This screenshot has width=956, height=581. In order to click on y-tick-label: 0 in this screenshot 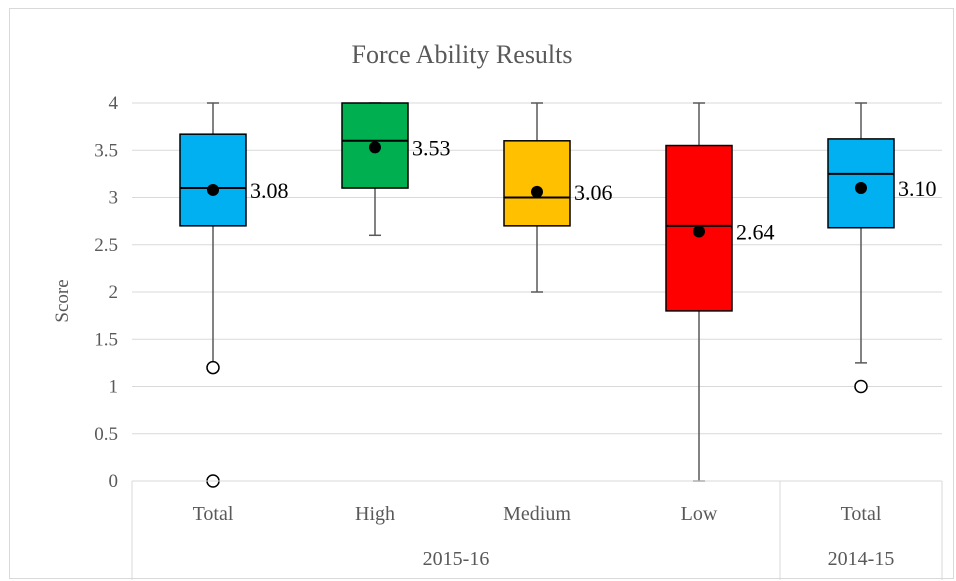, I will do `click(114, 481)`.